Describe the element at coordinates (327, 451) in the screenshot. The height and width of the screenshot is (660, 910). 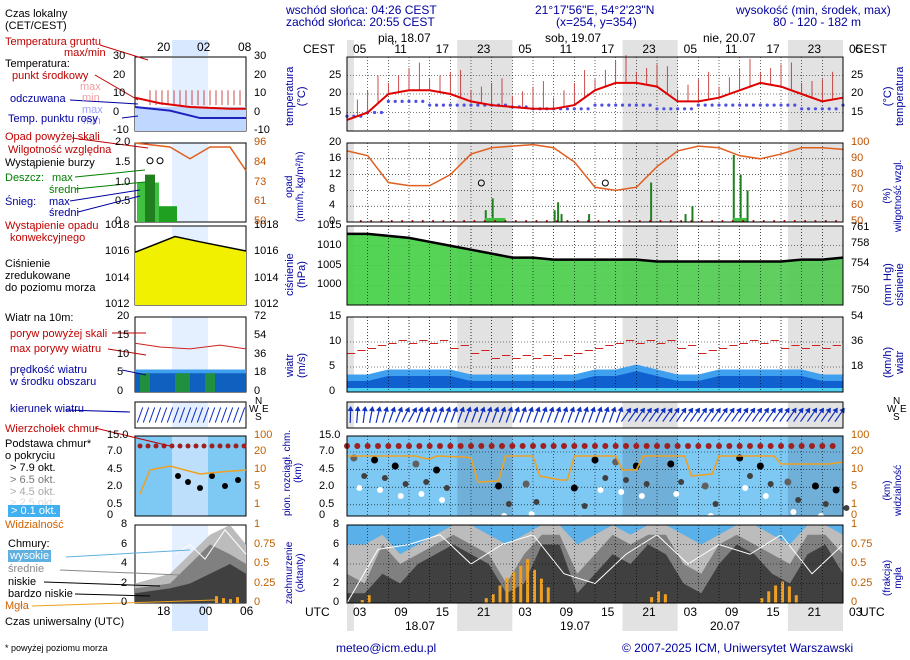
I see `cloud-tick-left: 7.0` at that location.